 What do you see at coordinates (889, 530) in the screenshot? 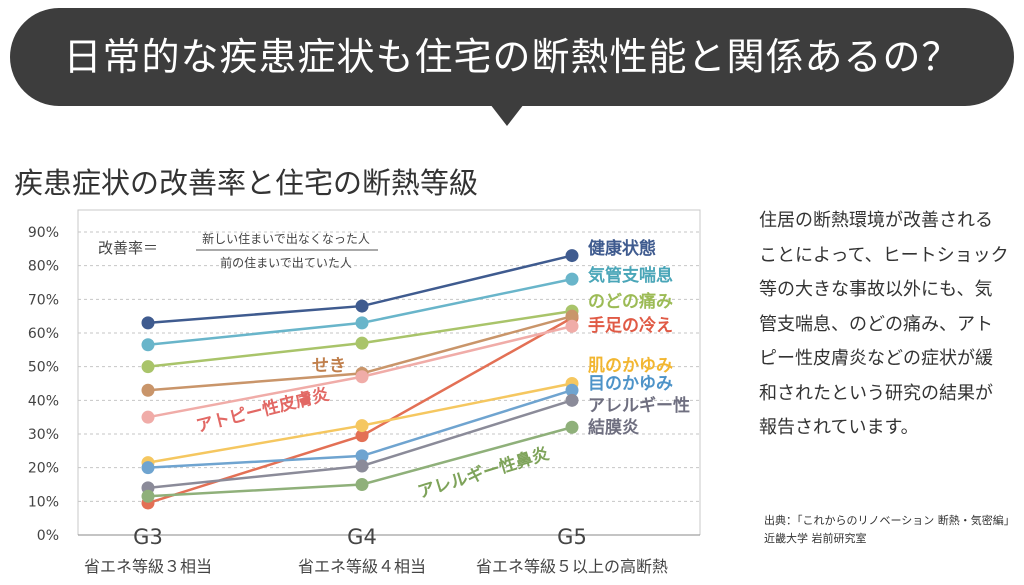
I see `source-citation: 出典：「これからのリノベーション 断熱・気密編」 近畿大学 岩前研究室` at bounding box center [889, 530].